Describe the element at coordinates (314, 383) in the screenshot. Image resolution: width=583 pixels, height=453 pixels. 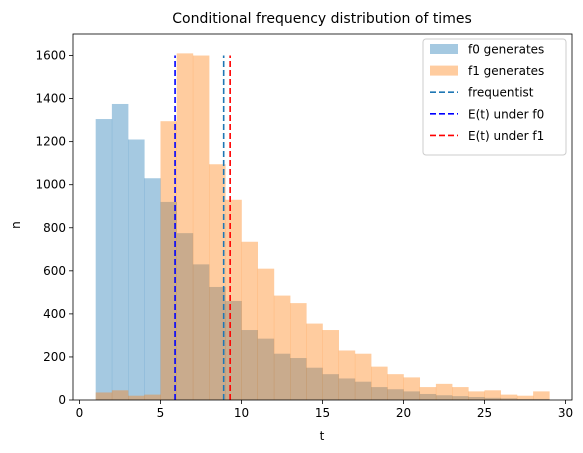
I see `bar-series0-bin13` at that location.